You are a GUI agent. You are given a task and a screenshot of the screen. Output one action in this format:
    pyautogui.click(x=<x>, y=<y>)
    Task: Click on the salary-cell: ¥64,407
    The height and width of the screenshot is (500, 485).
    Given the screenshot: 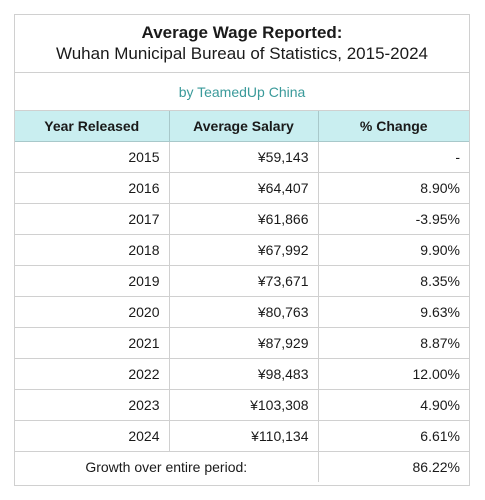 What is the action you would take?
    pyautogui.click(x=243, y=188)
    